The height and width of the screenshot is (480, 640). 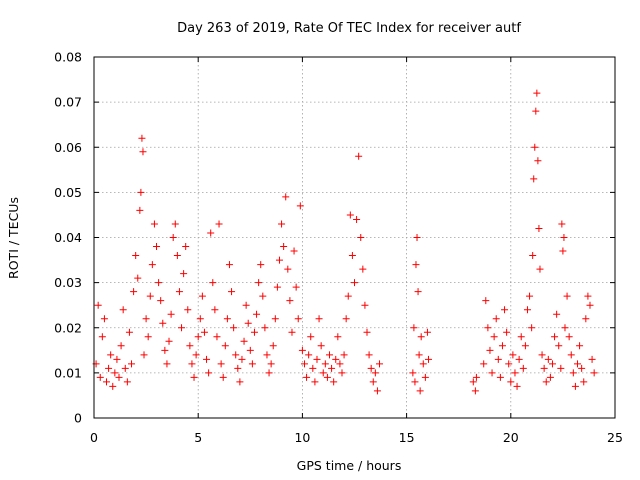 I want to click on y-tick-label: 0.01, so click(x=68, y=372).